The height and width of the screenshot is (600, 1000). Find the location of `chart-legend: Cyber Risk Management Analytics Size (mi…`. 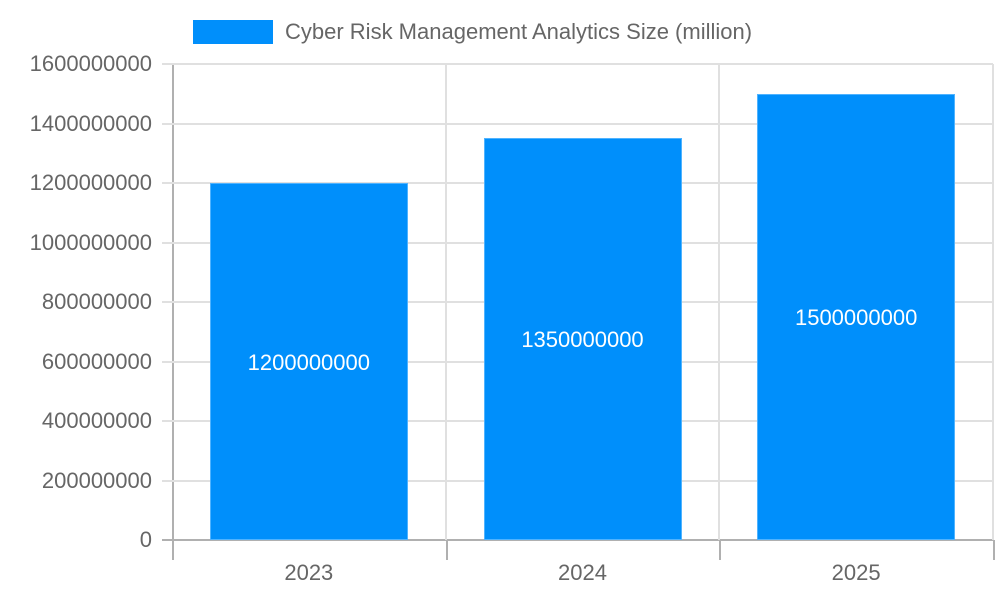

chart-legend: Cyber Risk Management Analytics Size (mi… is located at coordinates (472, 32).